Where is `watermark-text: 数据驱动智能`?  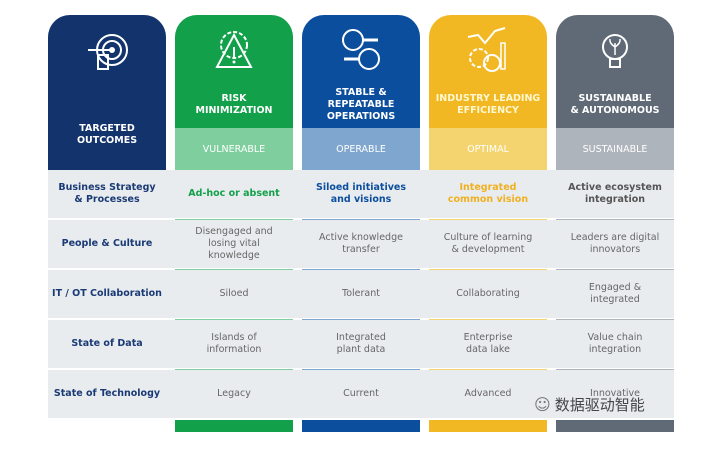 watermark-text: 数据驱动智能 is located at coordinates (599, 405).